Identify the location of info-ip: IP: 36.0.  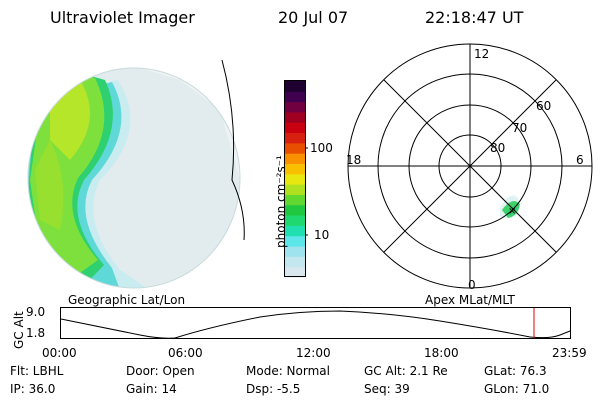
(33, 389).